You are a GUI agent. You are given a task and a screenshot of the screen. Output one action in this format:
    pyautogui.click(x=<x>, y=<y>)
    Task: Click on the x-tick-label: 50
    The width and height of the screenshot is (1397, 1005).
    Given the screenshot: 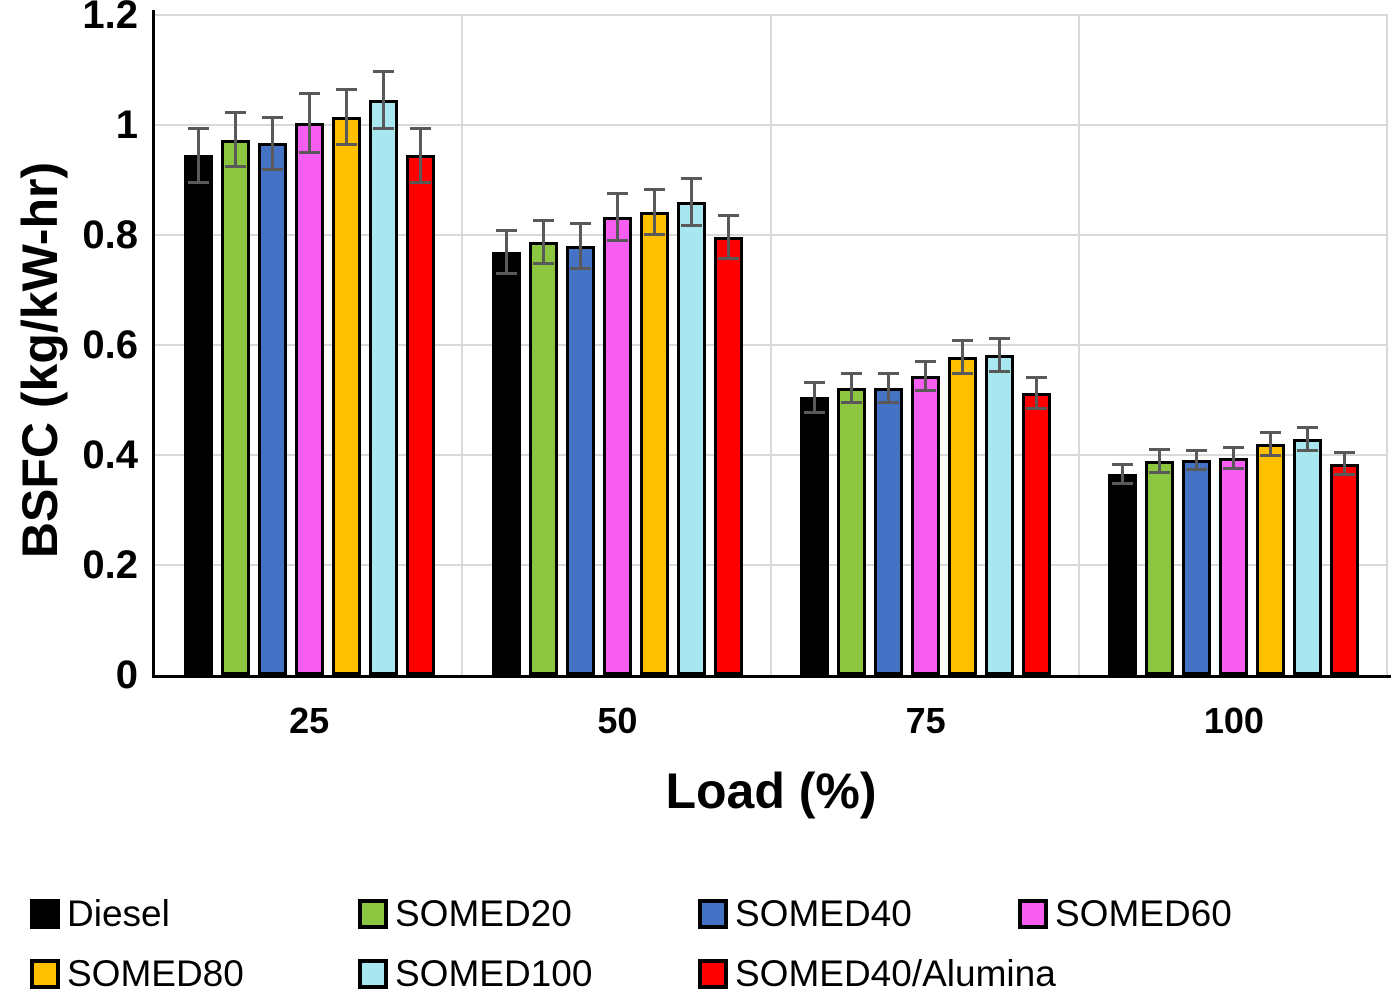 What is the action you would take?
    pyautogui.click(x=617, y=720)
    